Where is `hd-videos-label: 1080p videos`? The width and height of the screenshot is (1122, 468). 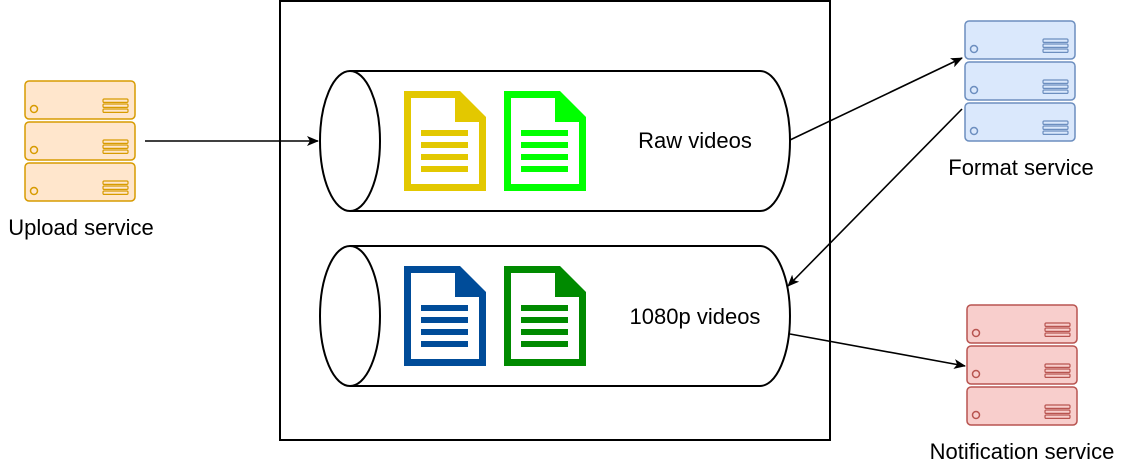 hd-videos-label: 1080p videos is located at coordinates (695, 316).